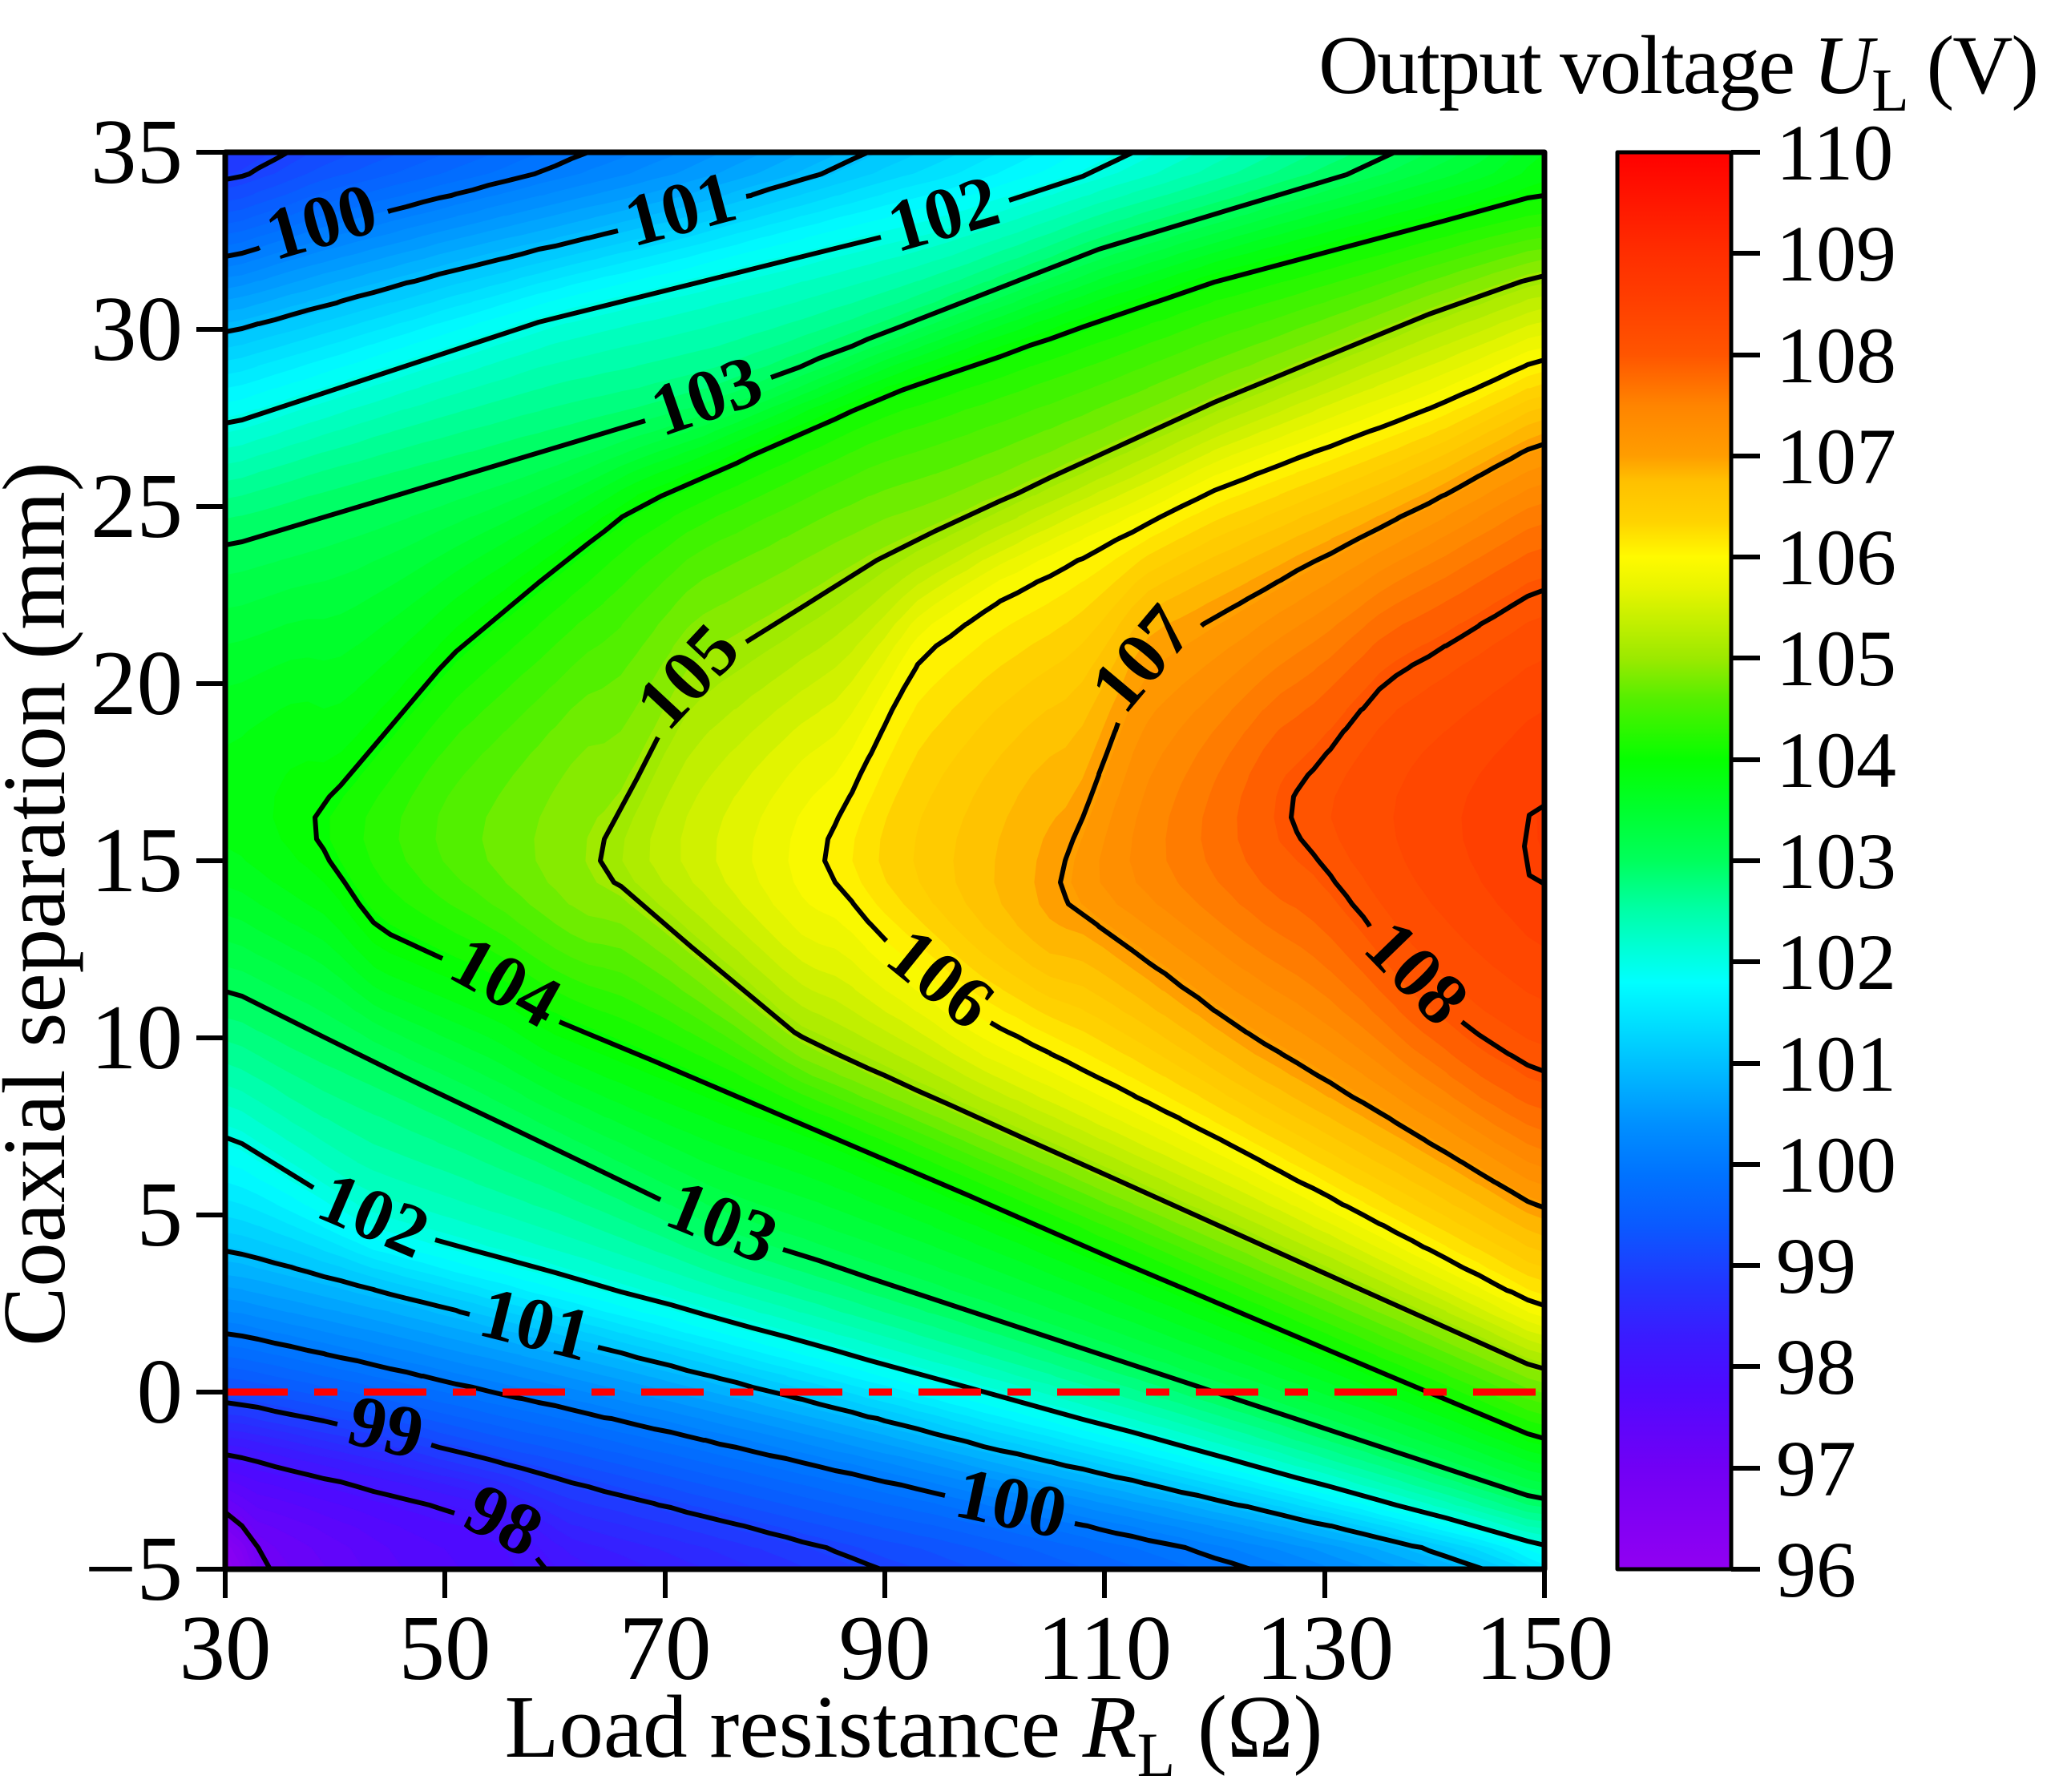  Describe the element at coordinates (1836, 862) in the screenshot. I see `svg-text: 103` at that location.